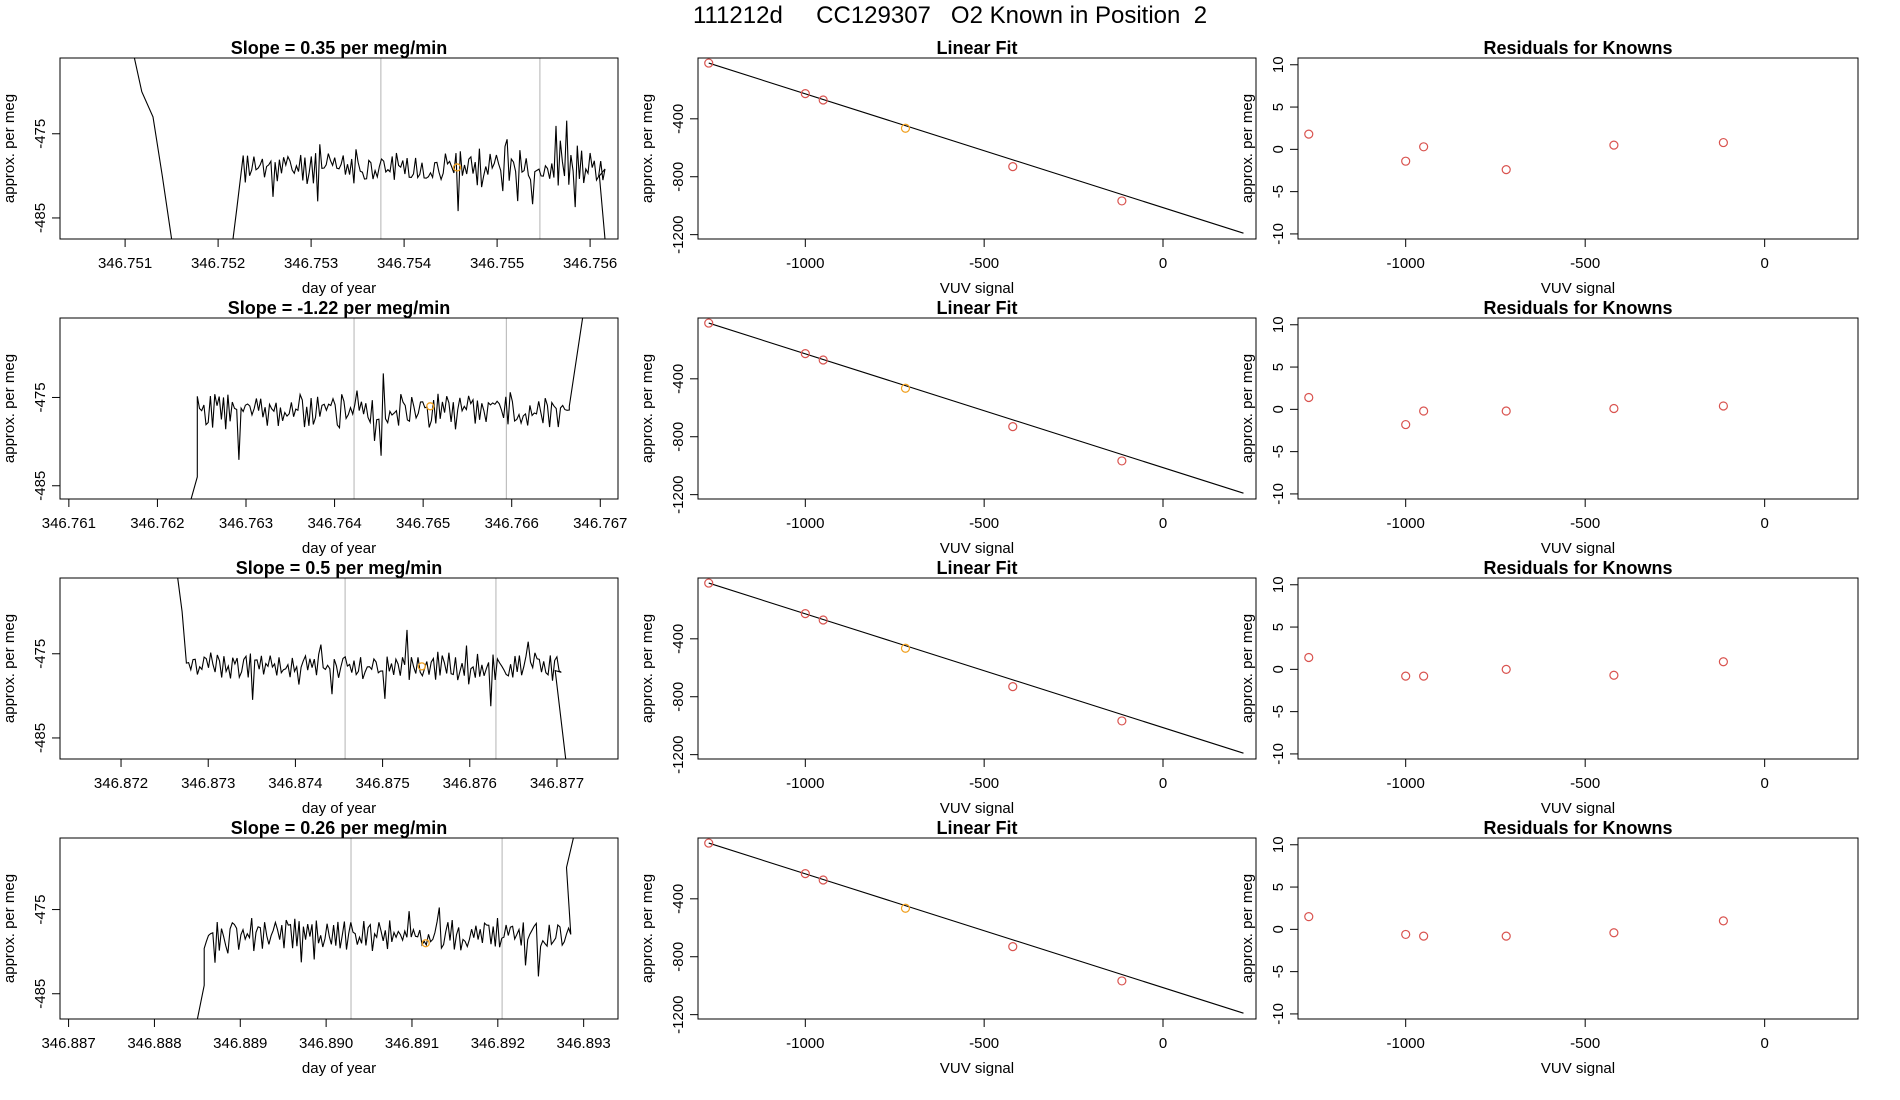  Describe the element at coordinates (40, 134) in the screenshot. I see `y-tick-label: -475` at that location.